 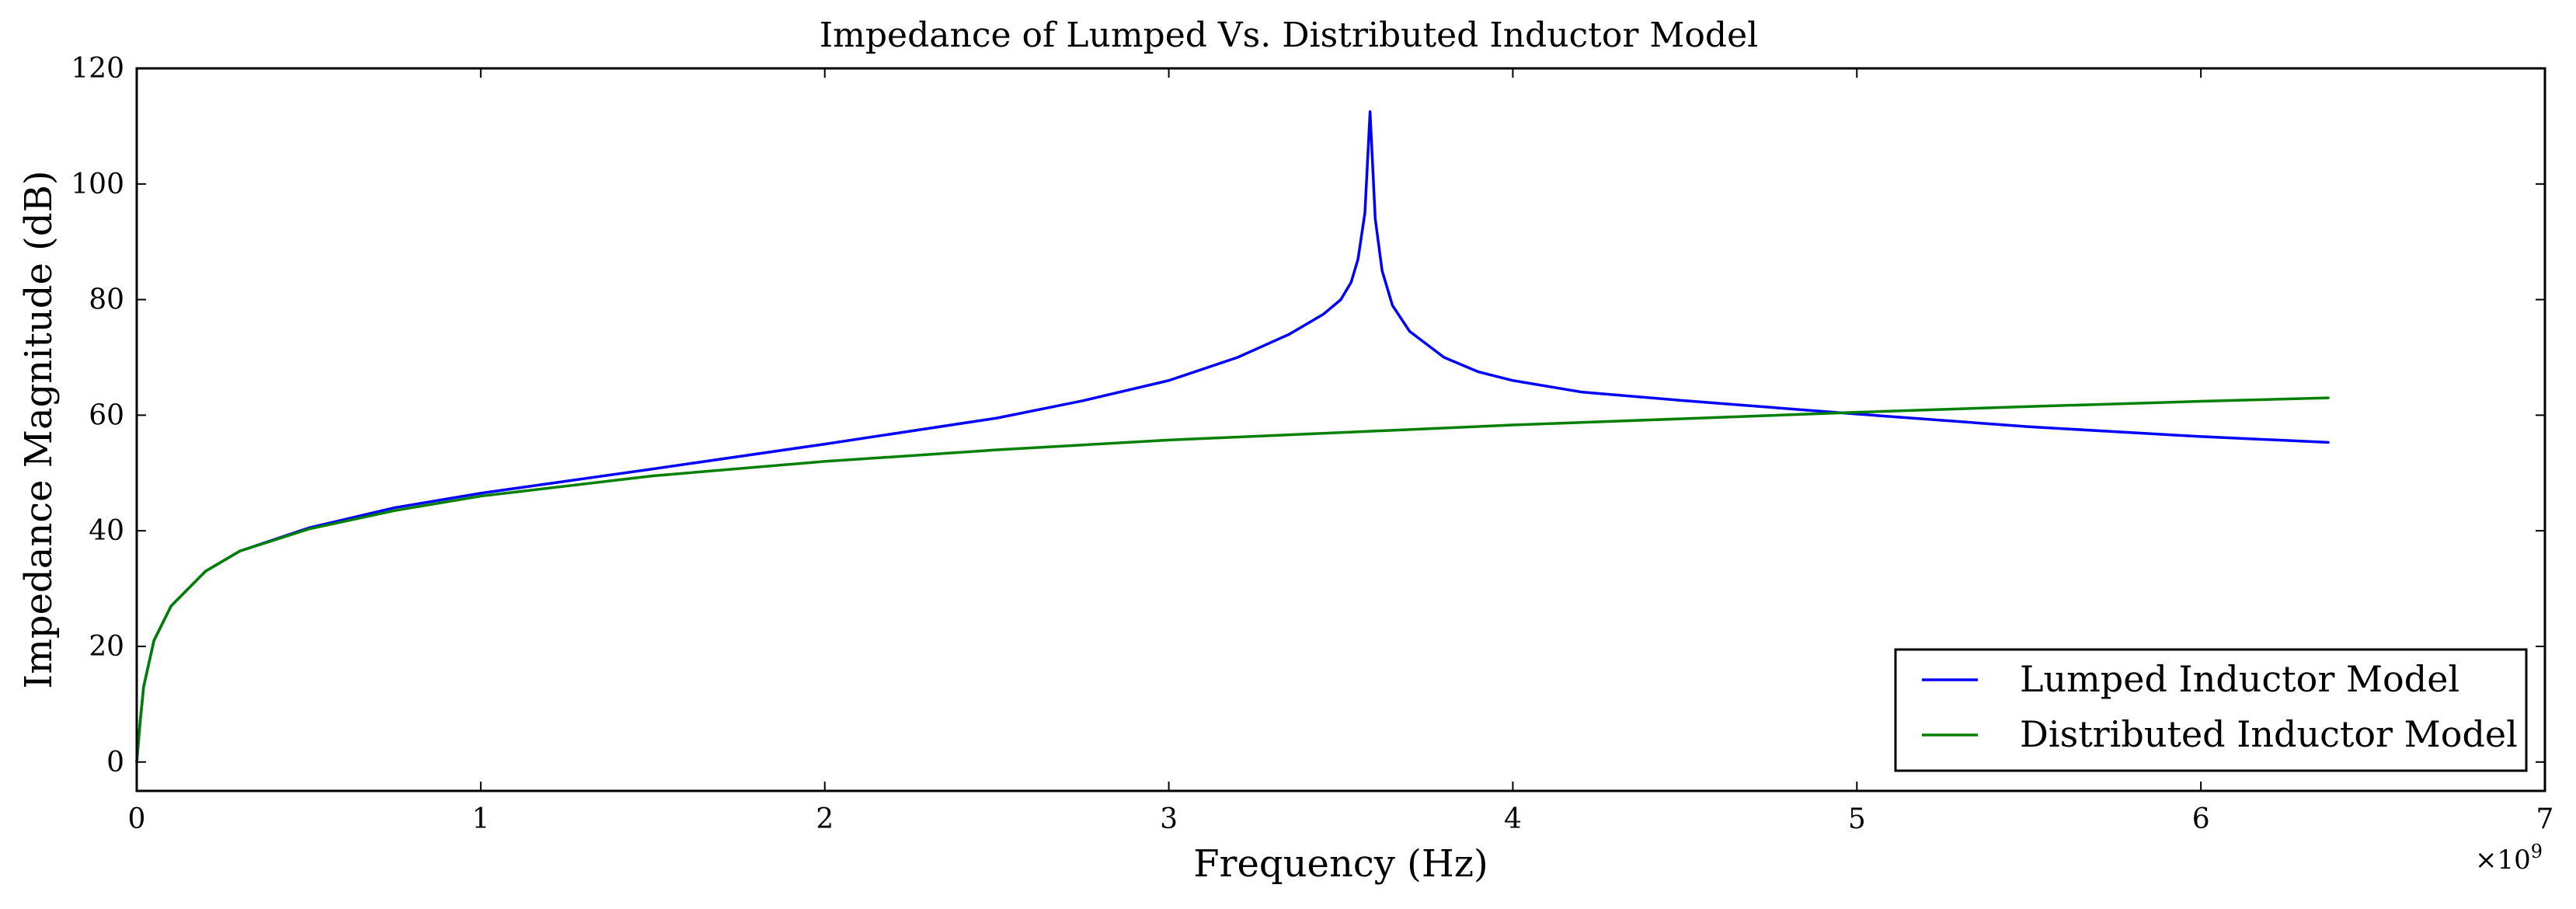 I want to click on y-axis-label: Impedance Magnitude (dB), so click(x=39, y=429).